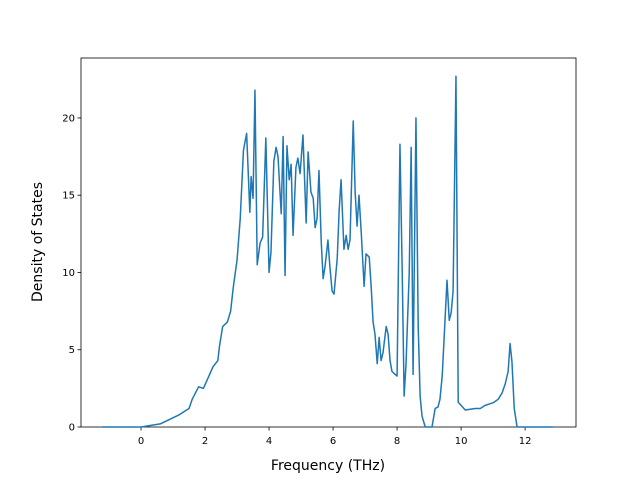 This screenshot has width=640, height=480. I want to click on y-tick-label: 5, so click(72, 350).